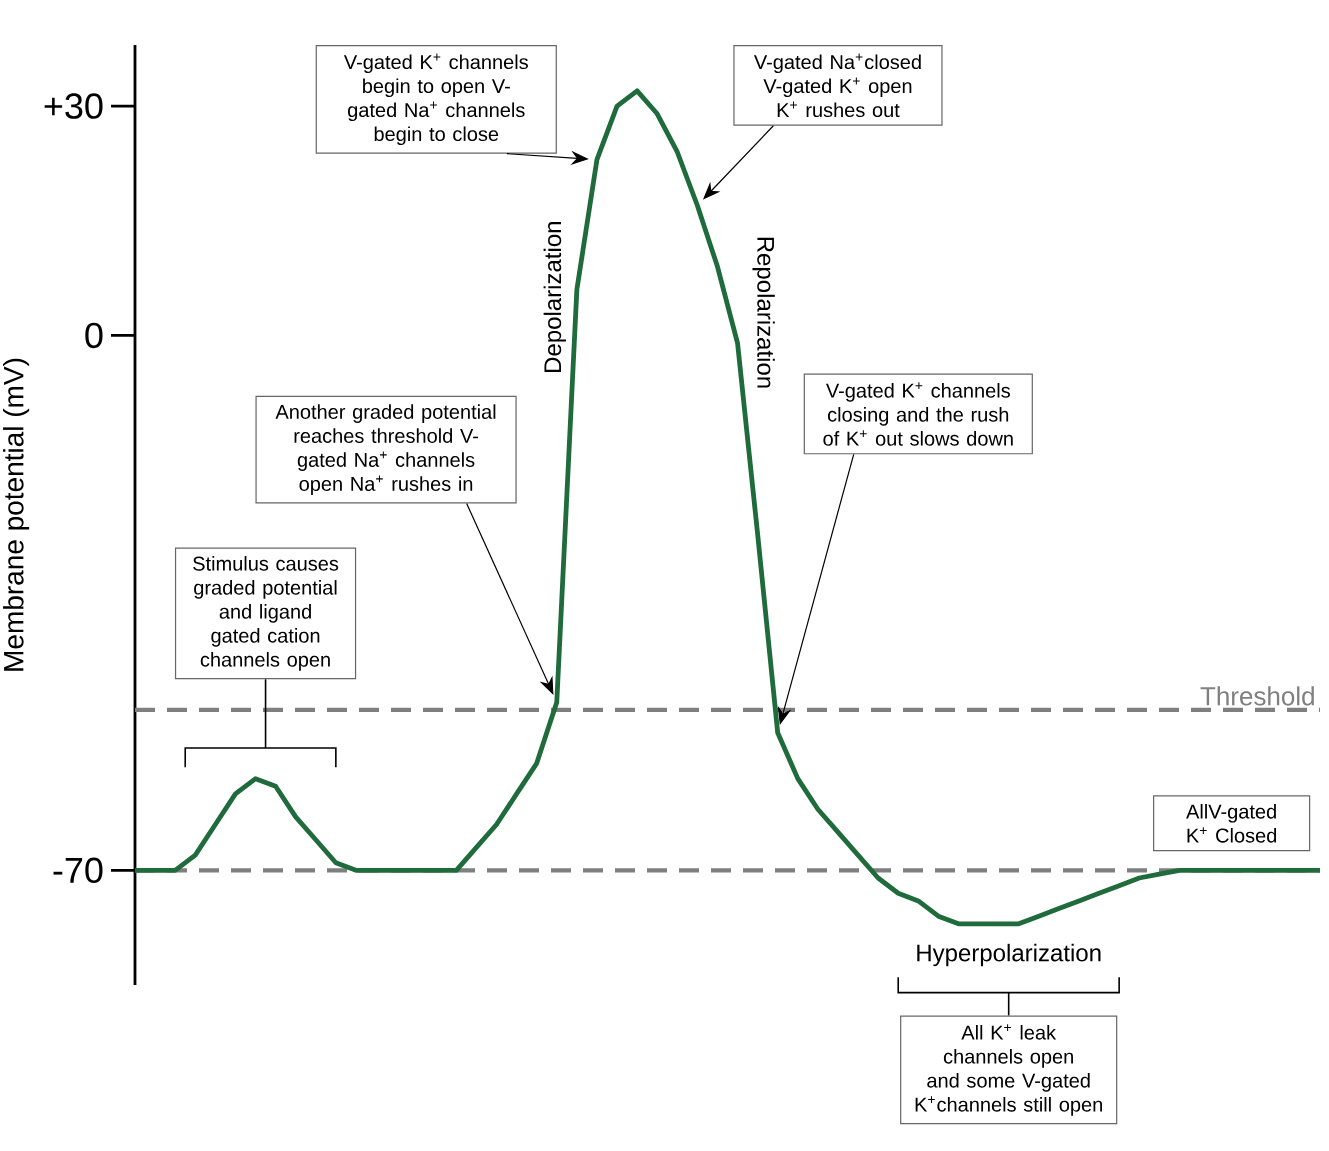 This screenshot has height=1151, width=1329. What do you see at coordinates (94, 335) in the screenshot?
I see `y-tick-label: 0` at bounding box center [94, 335].